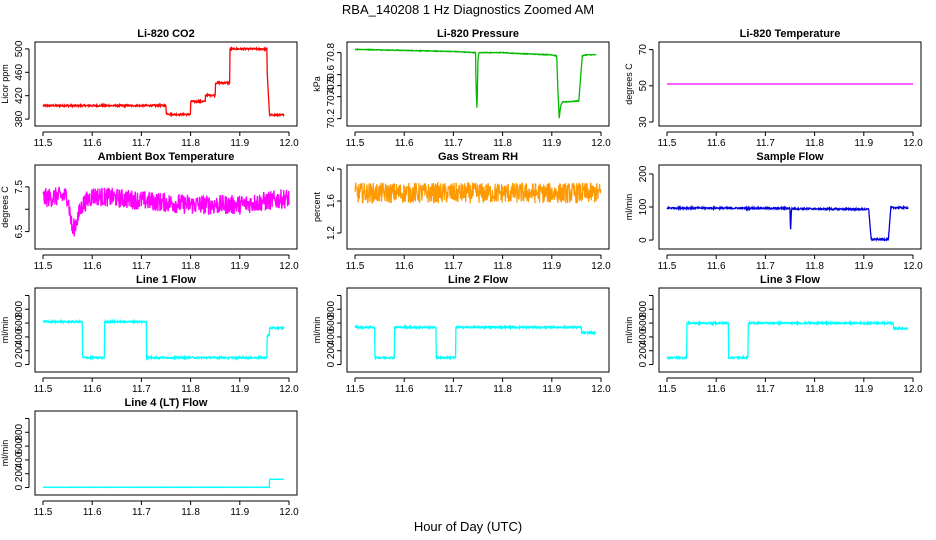 This screenshot has width=936, height=540. Describe the element at coordinates (478, 157) in the screenshot. I see `panel-title: Gas Stream RH` at that location.